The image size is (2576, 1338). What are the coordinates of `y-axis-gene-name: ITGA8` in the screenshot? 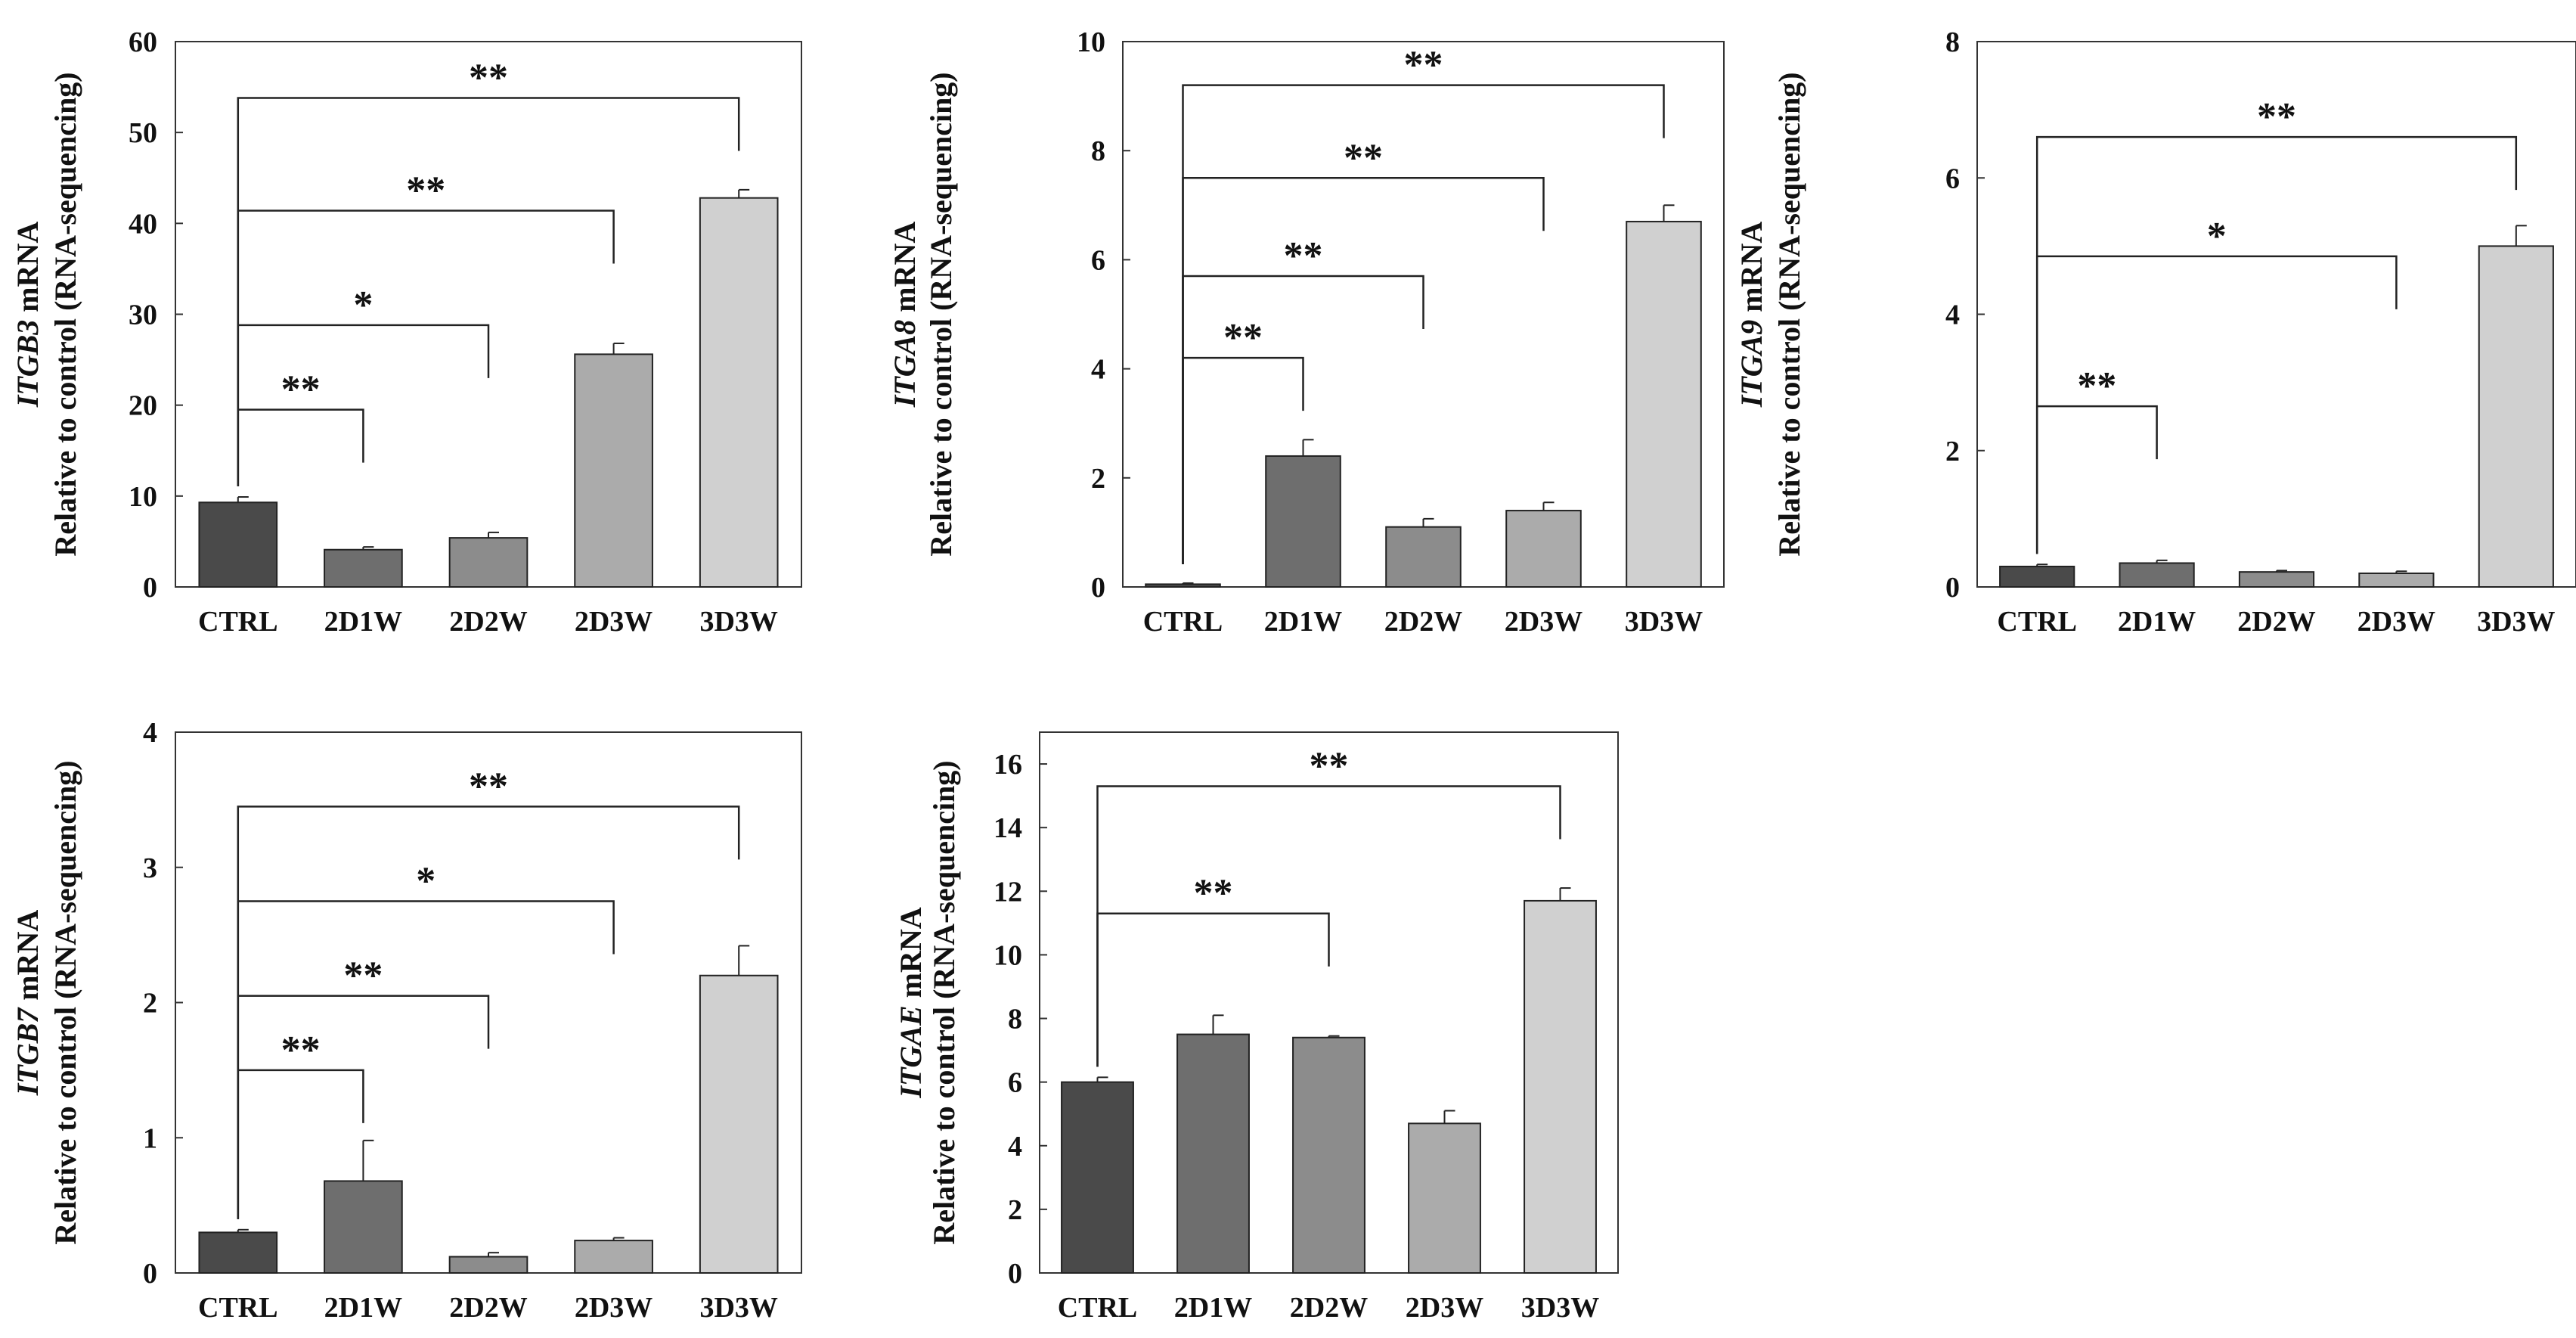 It's located at (905, 364).